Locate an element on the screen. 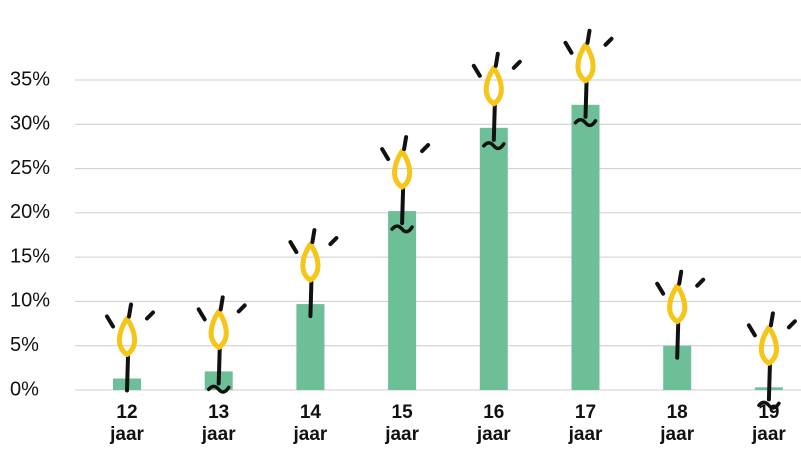 The height and width of the screenshot is (452, 801). y-tick-label: 20% is located at coordinates (30, 212).